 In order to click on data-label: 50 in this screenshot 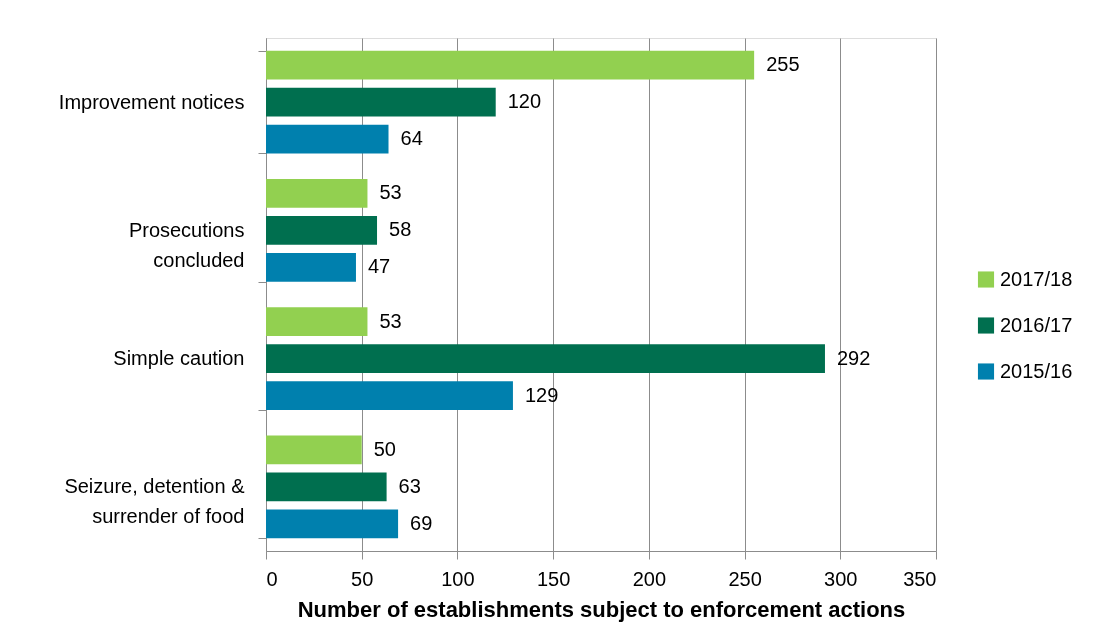, I will do `click(384, 448)`.